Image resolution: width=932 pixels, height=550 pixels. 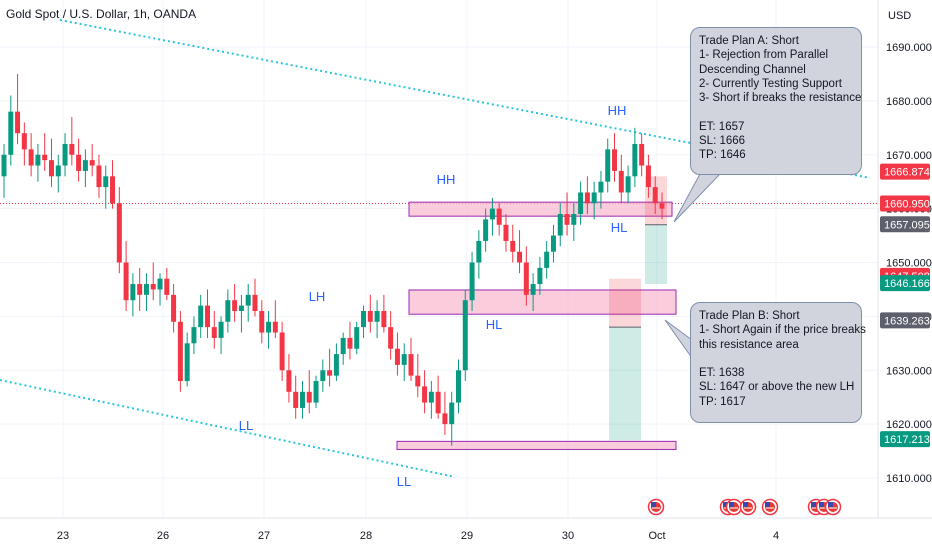 I want to click on x-tick-label: Oct, so click(x=656, y=536).